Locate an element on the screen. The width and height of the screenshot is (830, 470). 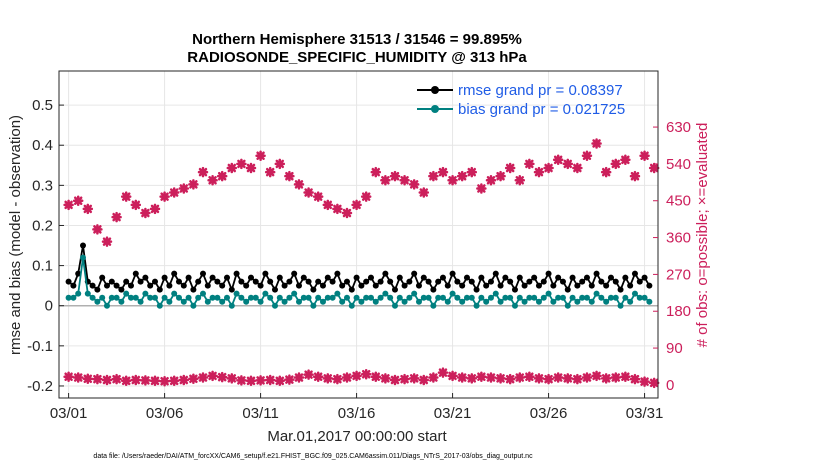
left-tick-label: -0.1 is located at coordinates (40, 346).